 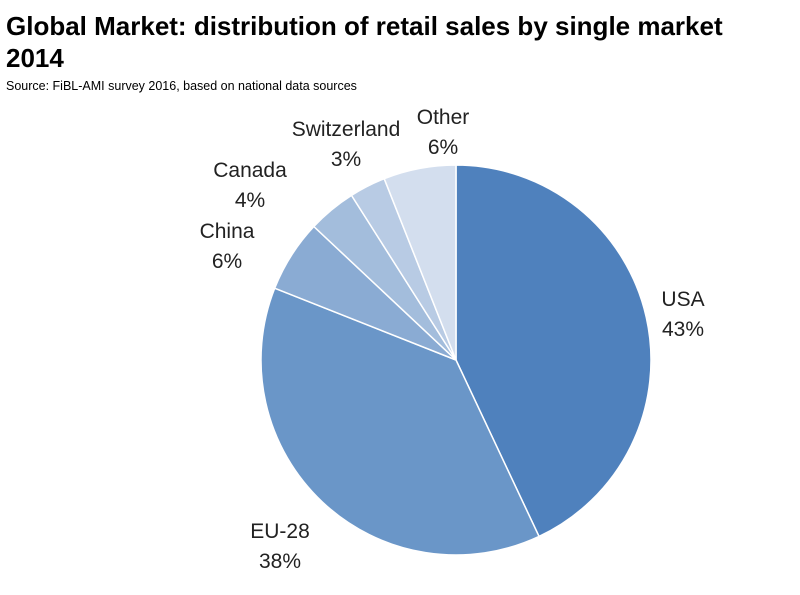 I want to click on pie-label-percent: 38%, so click(x=280, y=561).